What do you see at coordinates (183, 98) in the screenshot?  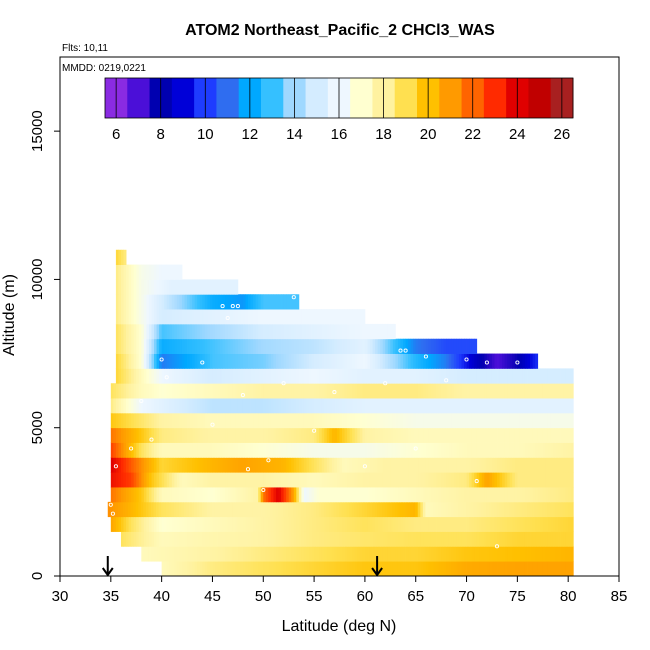 I see `colorbar-swatch` at bounding box center [183, 98].